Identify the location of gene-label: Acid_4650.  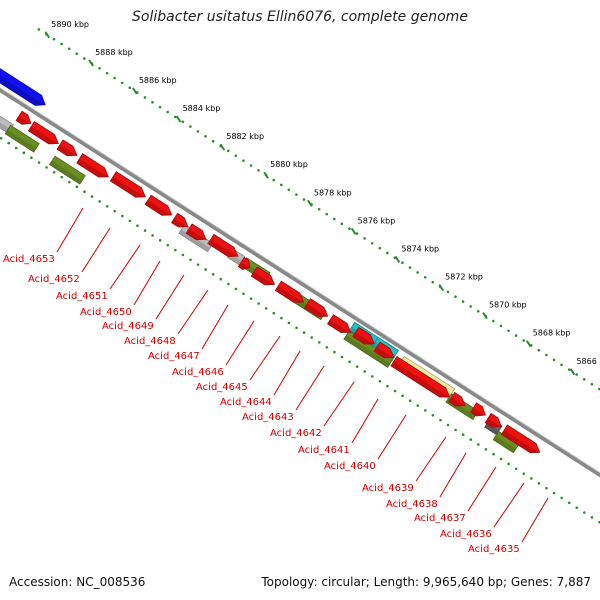
(106, 312).